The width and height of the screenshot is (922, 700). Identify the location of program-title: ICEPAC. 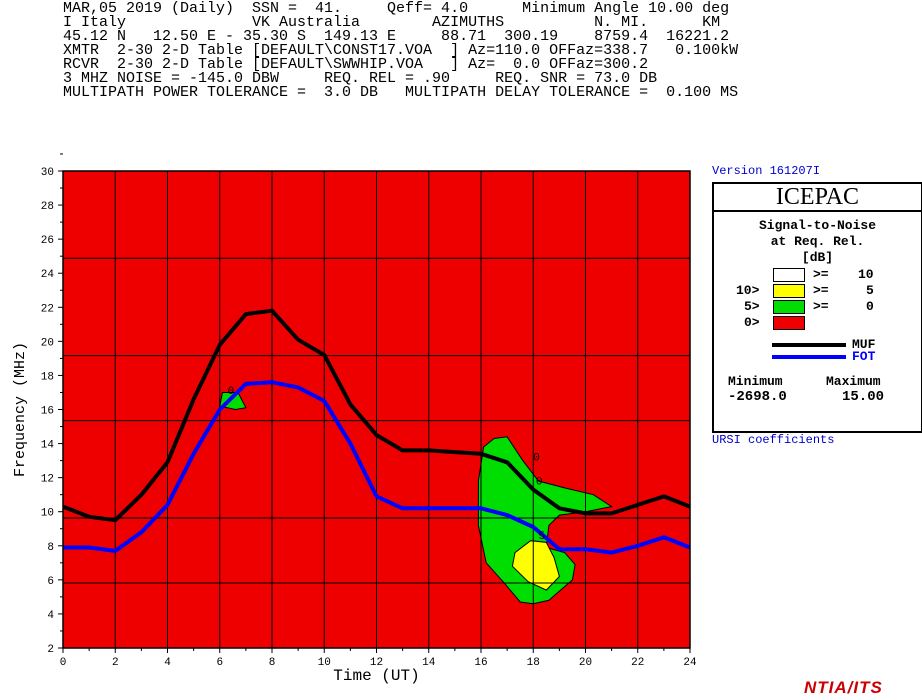
(817, 197).